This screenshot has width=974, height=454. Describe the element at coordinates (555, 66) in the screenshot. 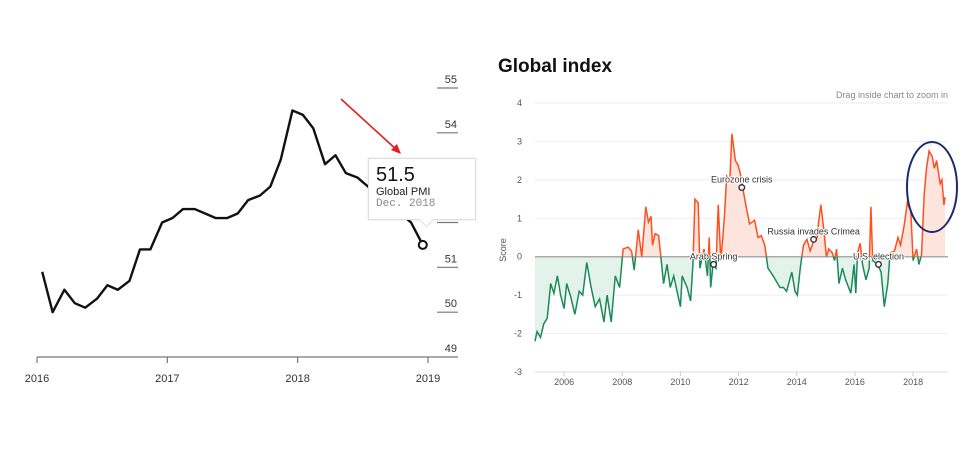

I see `chart-title: Global index` at that location.